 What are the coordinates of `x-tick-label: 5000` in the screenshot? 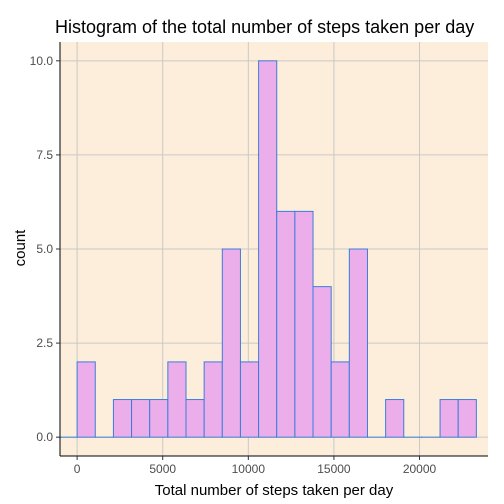 It's located at (162, 469).